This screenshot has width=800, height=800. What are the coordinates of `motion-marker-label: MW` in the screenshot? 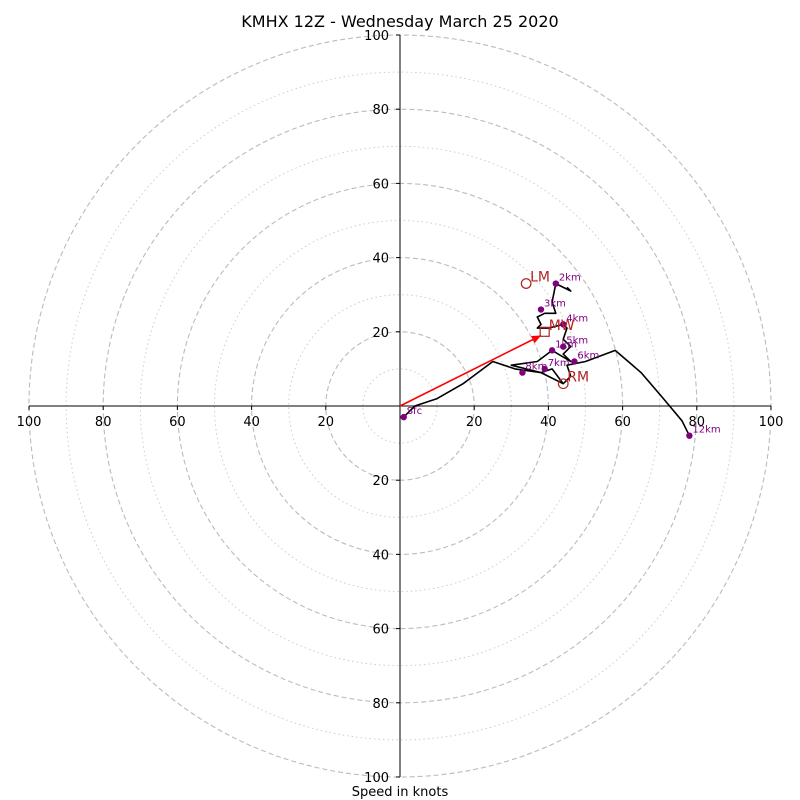 It's located at (562, 326).